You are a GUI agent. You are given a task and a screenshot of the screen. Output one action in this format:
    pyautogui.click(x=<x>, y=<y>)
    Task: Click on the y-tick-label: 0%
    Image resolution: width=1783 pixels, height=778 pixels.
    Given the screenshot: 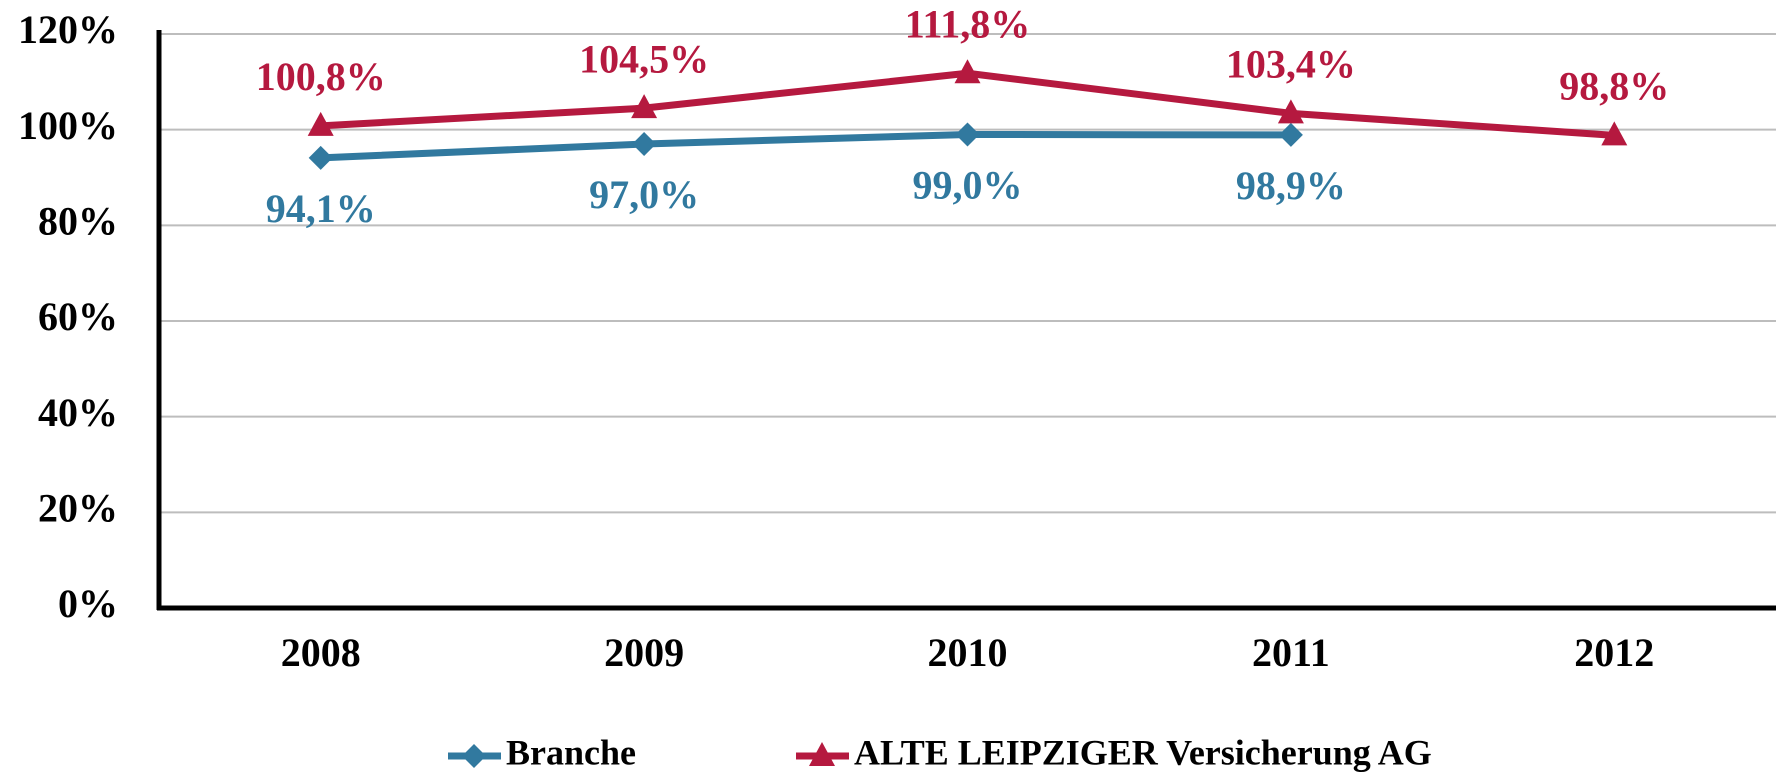 What is the action you would take?
    pyautogui.click(x=88, y=603)
    